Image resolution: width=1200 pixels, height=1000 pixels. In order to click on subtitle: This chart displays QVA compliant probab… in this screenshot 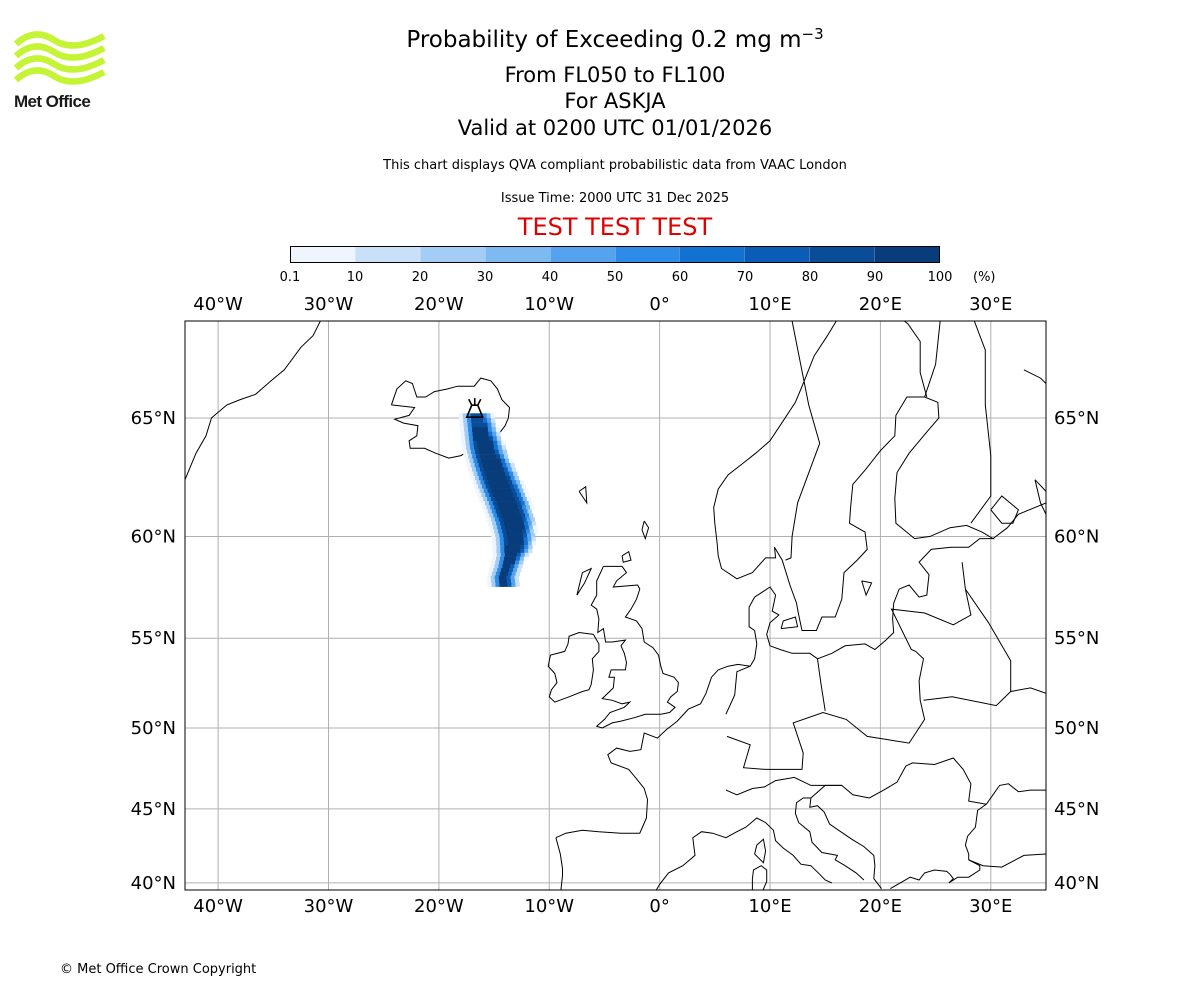, I will do `click(615, 165)`.